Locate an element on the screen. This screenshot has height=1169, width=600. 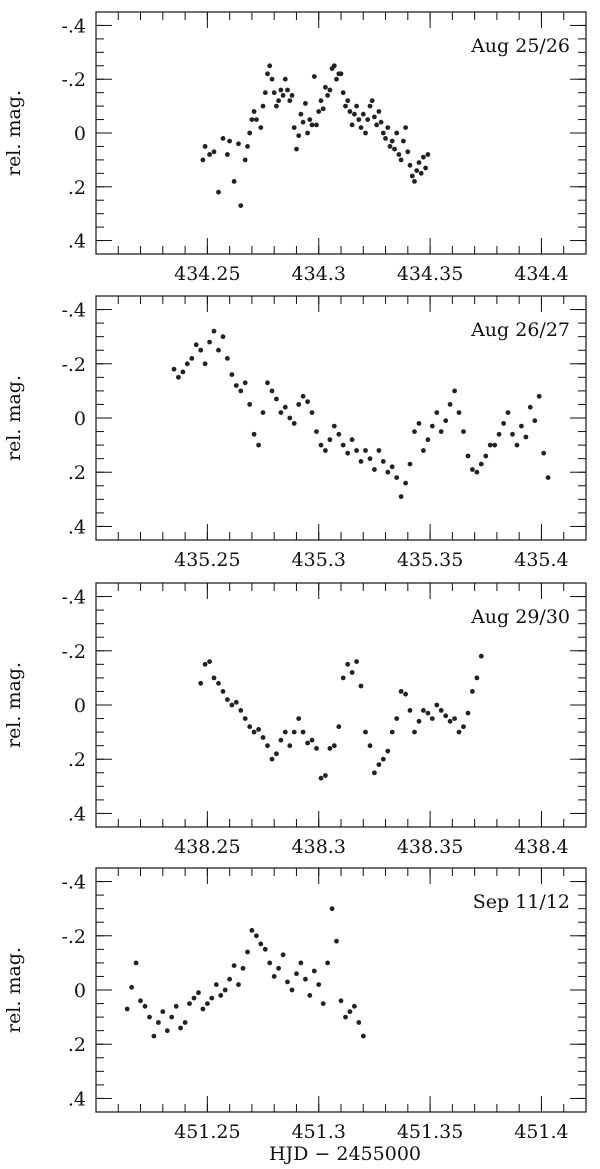
y-tick-label: 0 is located at coordinates (80, 706).